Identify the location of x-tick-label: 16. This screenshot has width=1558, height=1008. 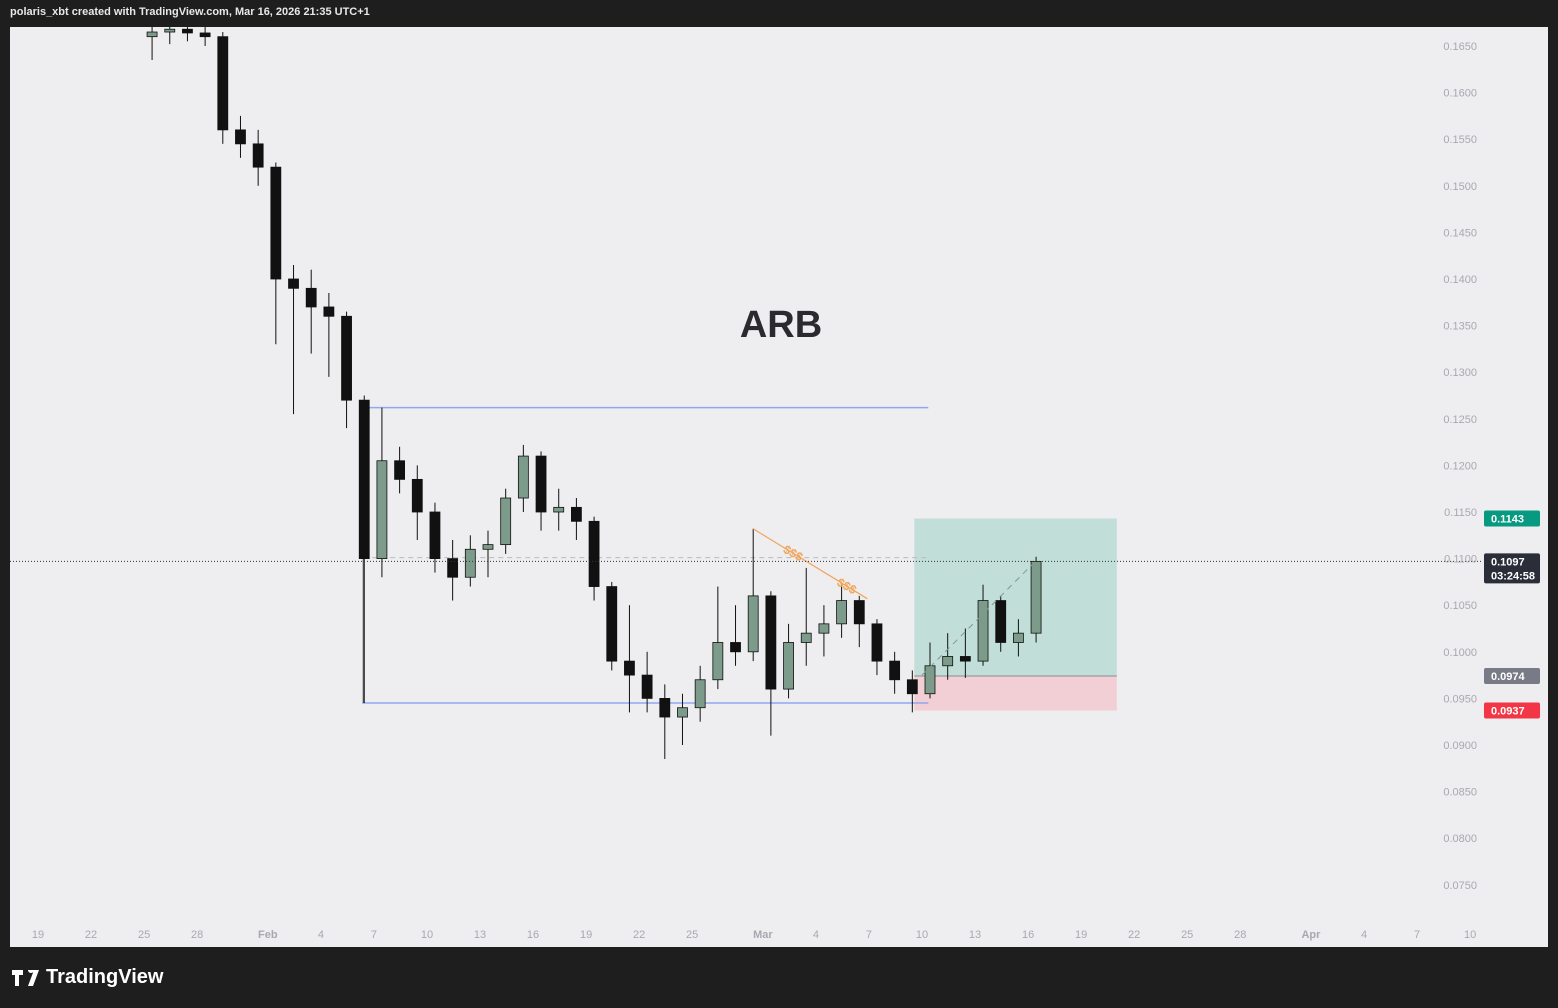
(533, 935).